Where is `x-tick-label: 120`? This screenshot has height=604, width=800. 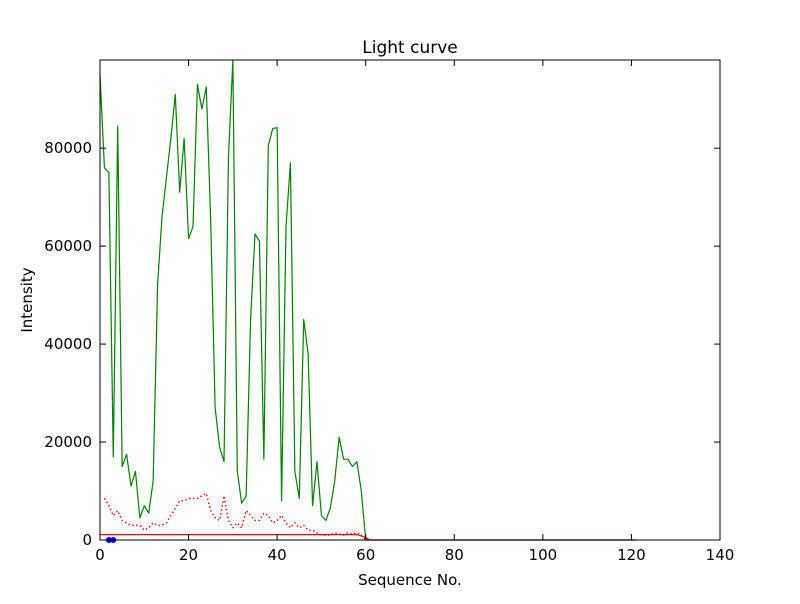
x-tick-label: 120 is located at coordinates (631, 555).